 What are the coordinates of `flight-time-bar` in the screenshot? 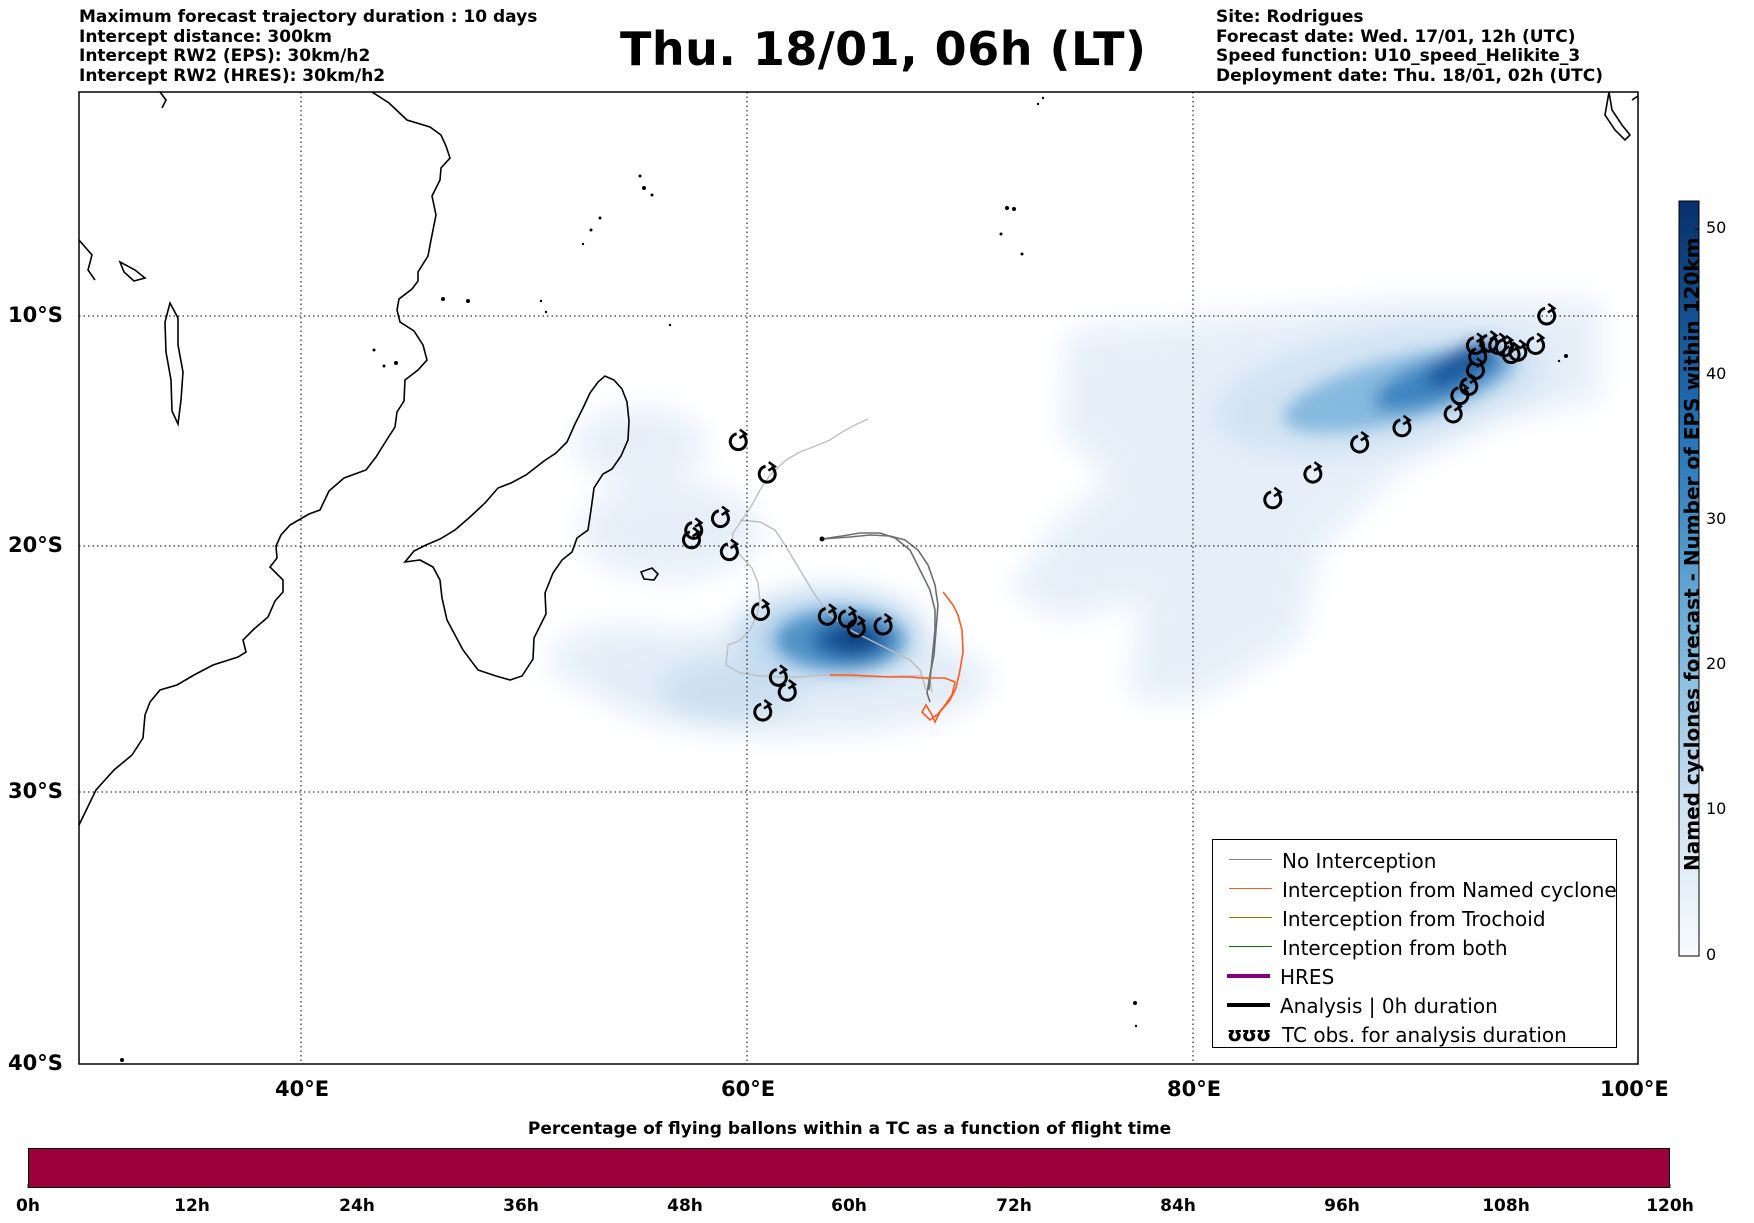 It's located at (849, 1168).